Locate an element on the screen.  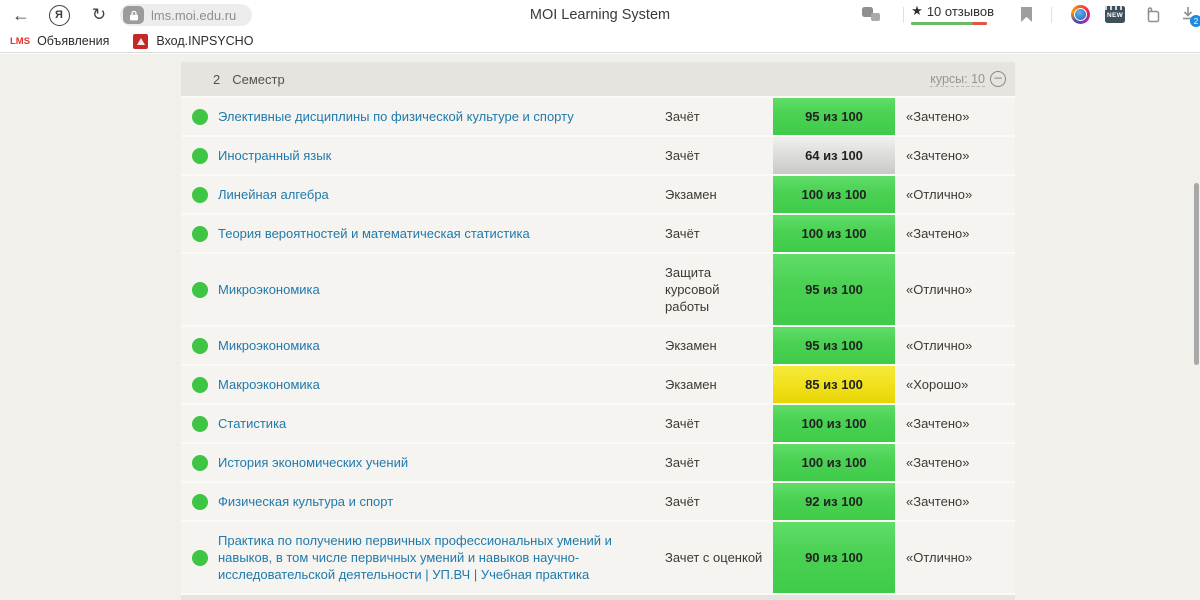
download-count-badge: 2 is located at coordinates (1195, 21).